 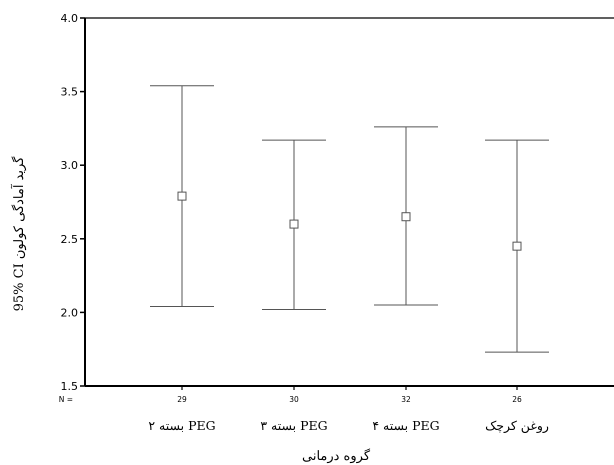 I want to click on y-tick-label: 3.5, so click(x=70, y=92).